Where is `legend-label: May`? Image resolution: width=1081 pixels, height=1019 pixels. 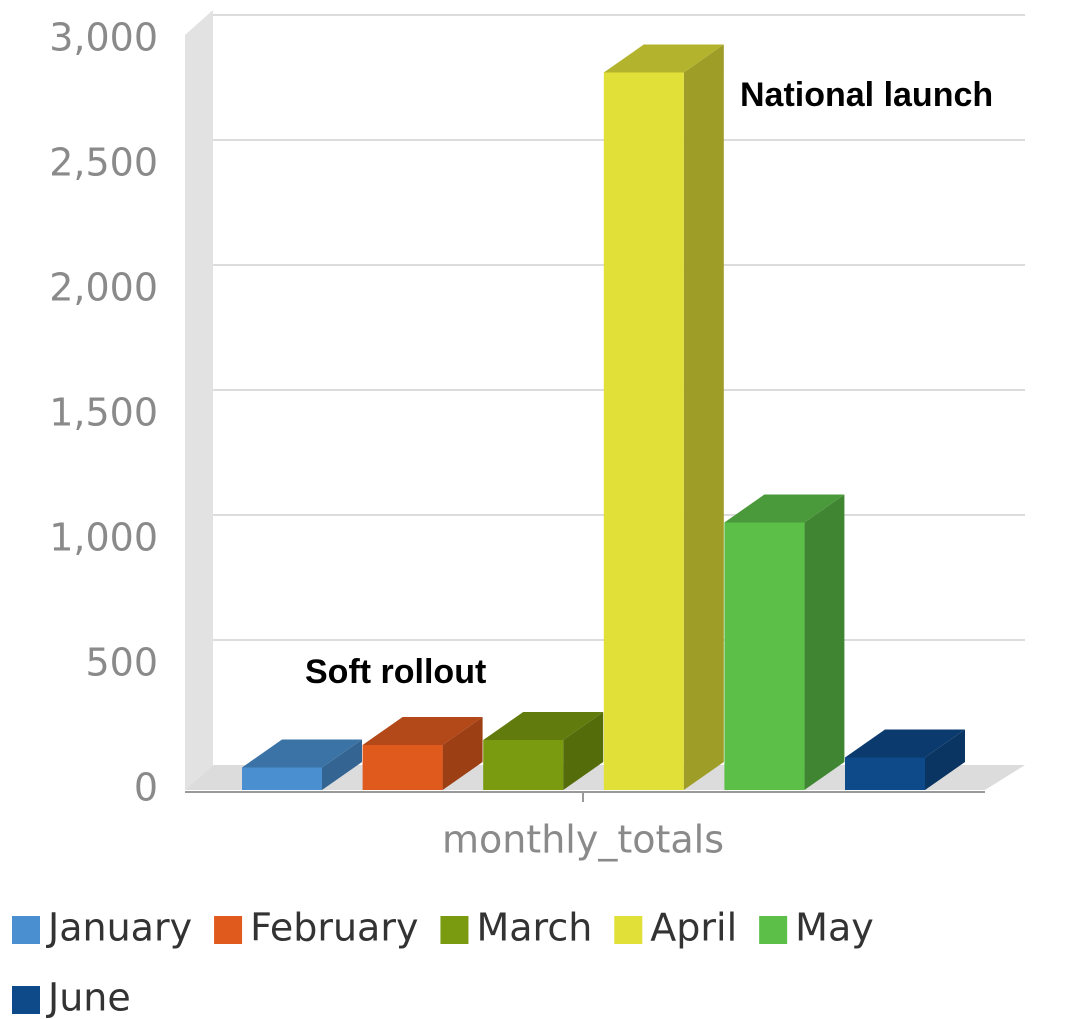
legend-label: May is located at coordinates (834, 928).